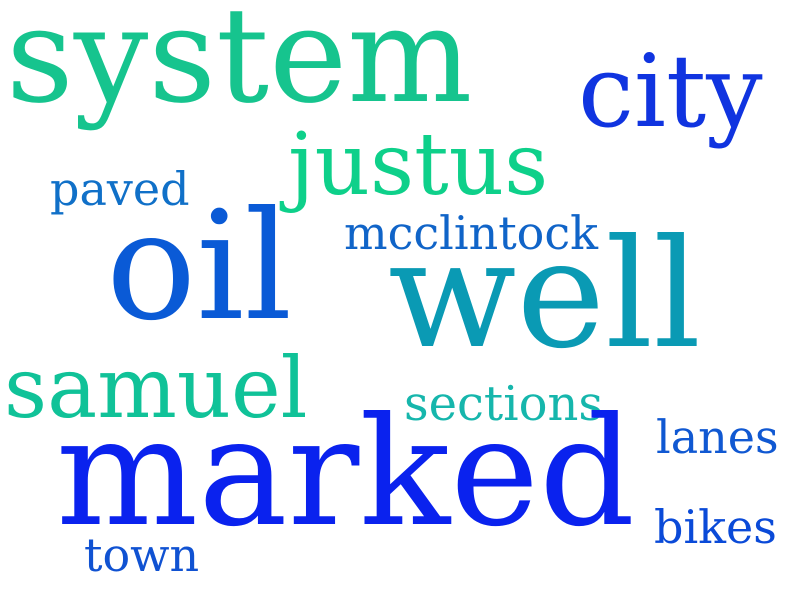 The height and width of the screenshot is (600, 800). What do you see at coordinates (504, 404) in the screenshot?
I see `word-sections: sections` at bounding box center [504, 404].